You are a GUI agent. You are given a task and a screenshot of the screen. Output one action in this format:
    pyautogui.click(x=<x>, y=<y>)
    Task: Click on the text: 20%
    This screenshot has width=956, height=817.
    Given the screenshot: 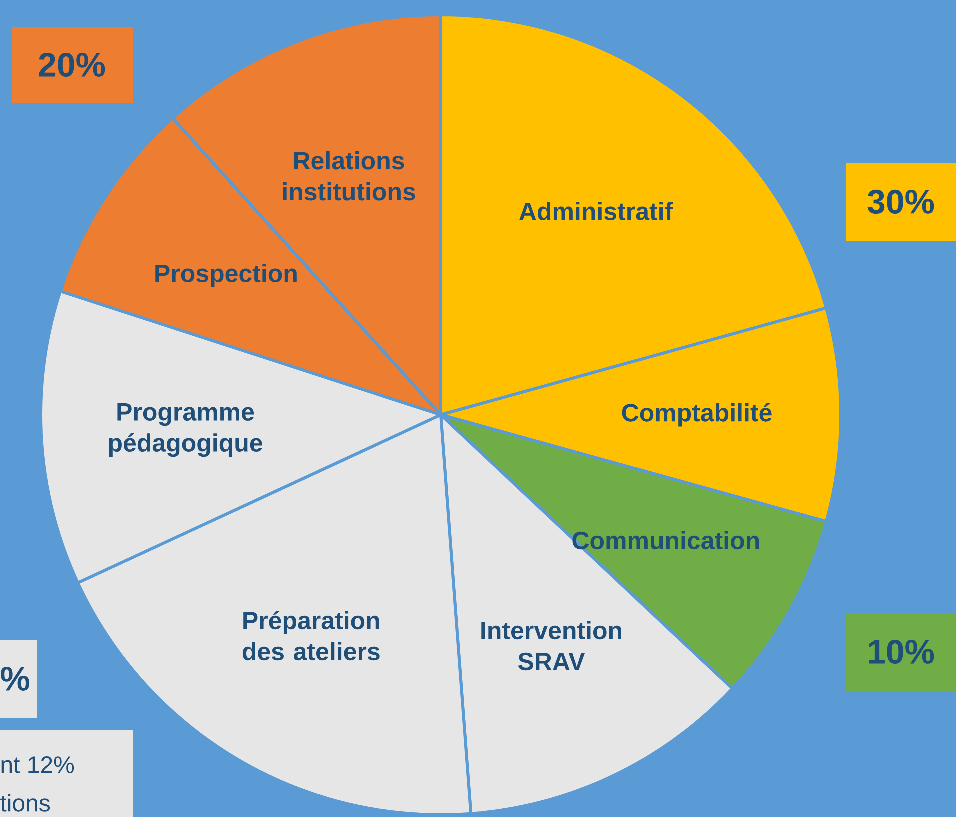 What is the action you would take?
    pyautogui.click(x=72, y=65)
    